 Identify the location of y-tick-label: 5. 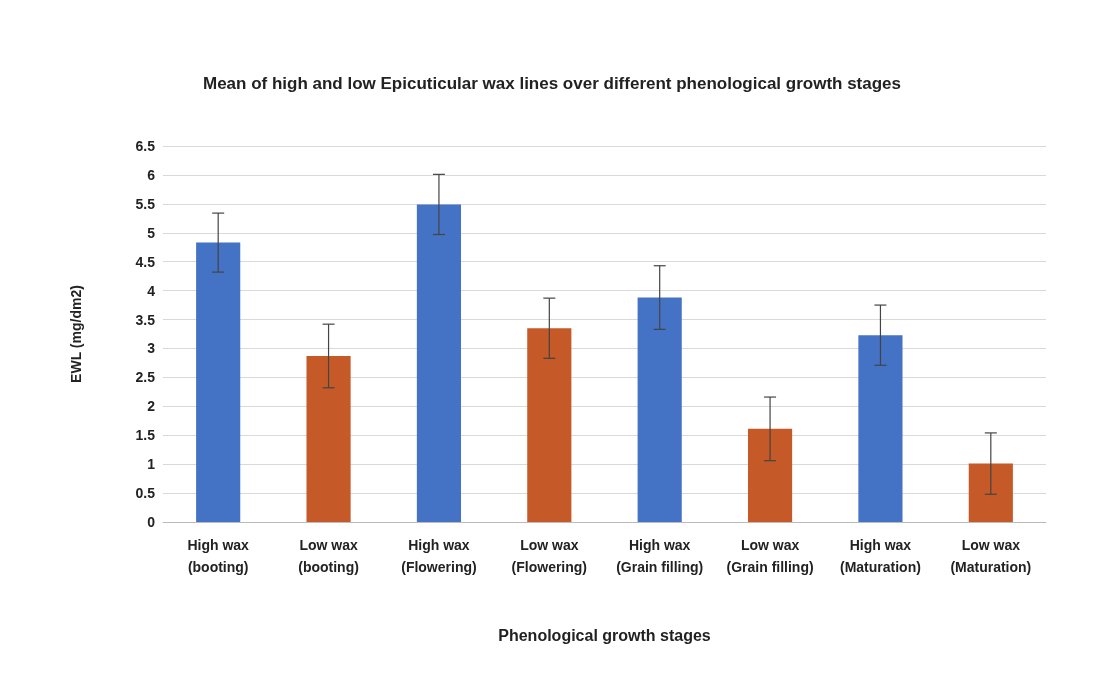
(151, 232).